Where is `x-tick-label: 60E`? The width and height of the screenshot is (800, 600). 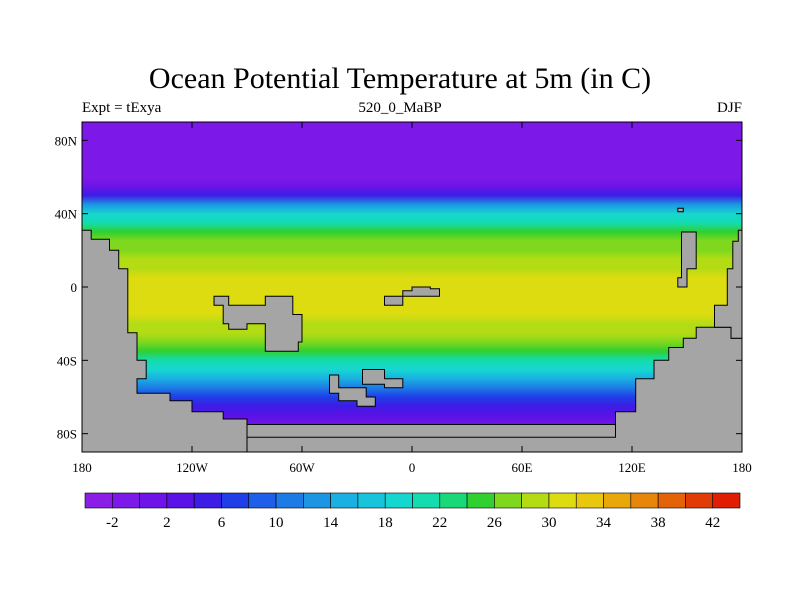
x-tick-label: 60E is located at coordinates (522, 467).